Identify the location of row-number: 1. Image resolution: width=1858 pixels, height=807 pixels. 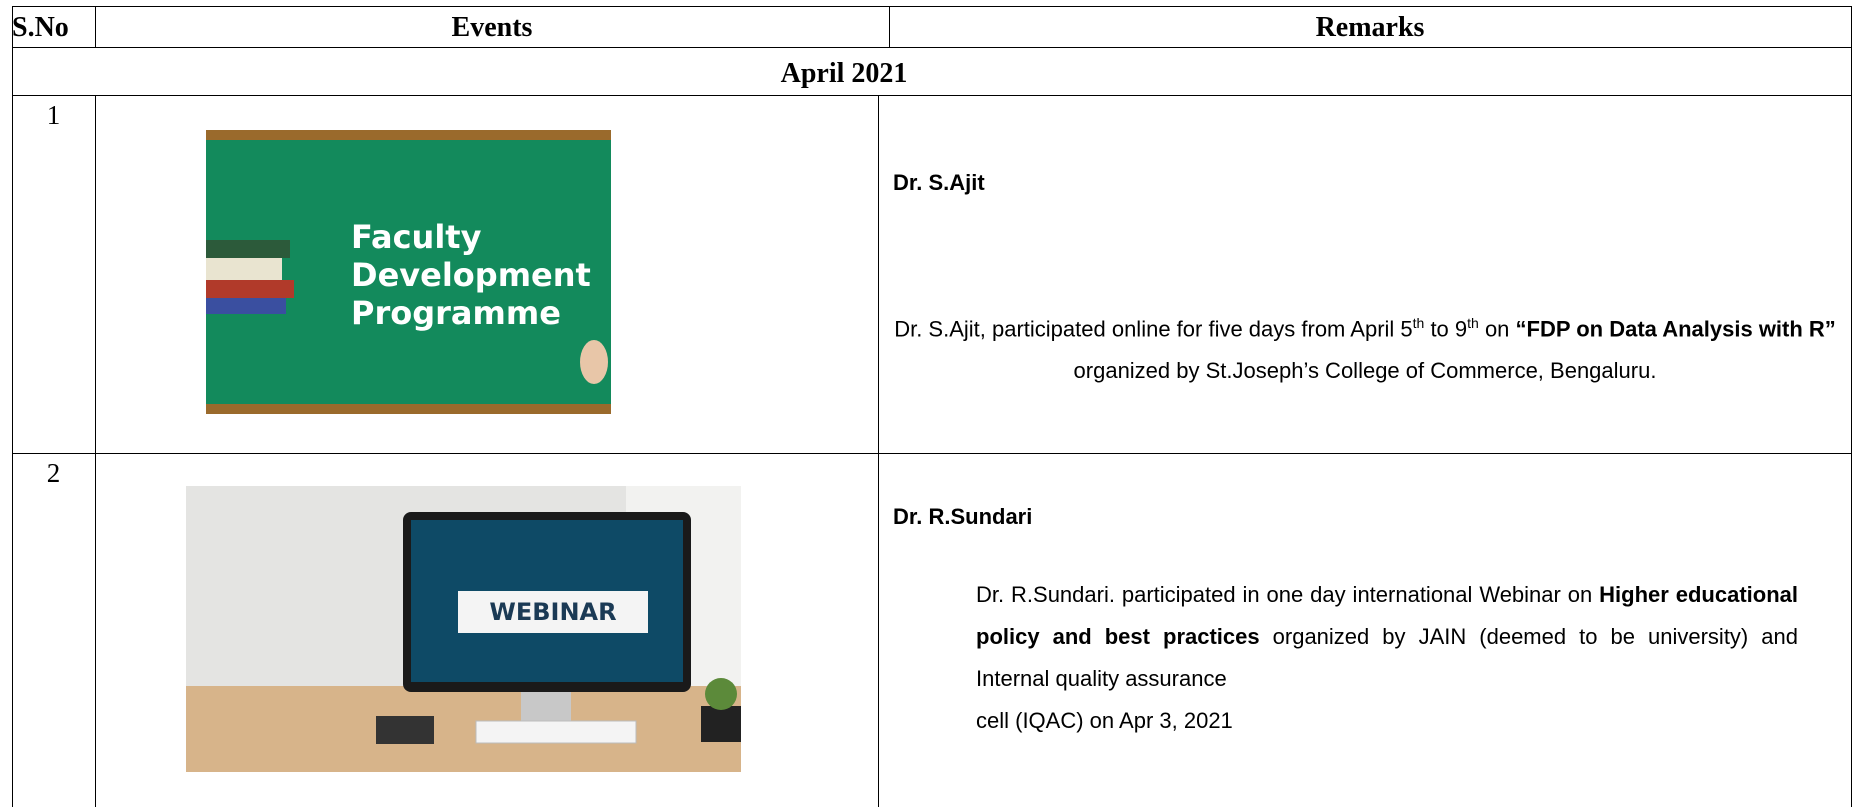
(53, 115).